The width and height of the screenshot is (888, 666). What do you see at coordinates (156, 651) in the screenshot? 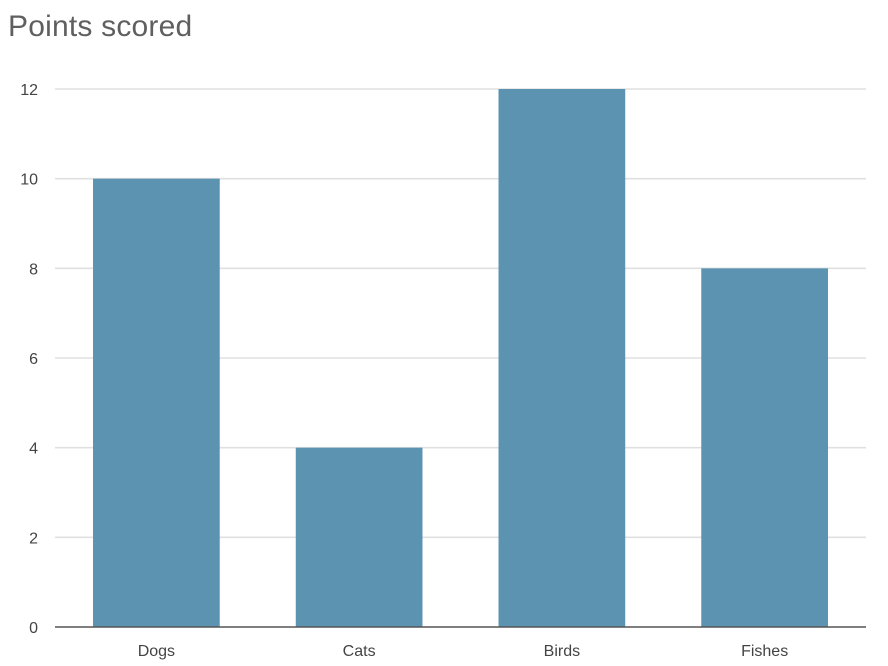
I see `x-tick-label: Dogs` at bounding box center [156, 651].